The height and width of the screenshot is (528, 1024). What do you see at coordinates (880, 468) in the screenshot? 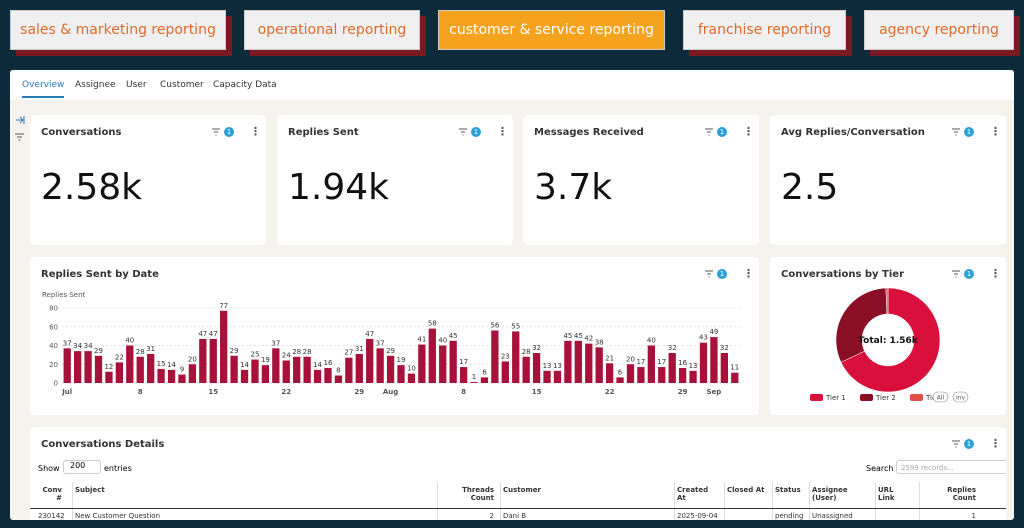
I see `search-label: Search` at bounding box center [880, 468].